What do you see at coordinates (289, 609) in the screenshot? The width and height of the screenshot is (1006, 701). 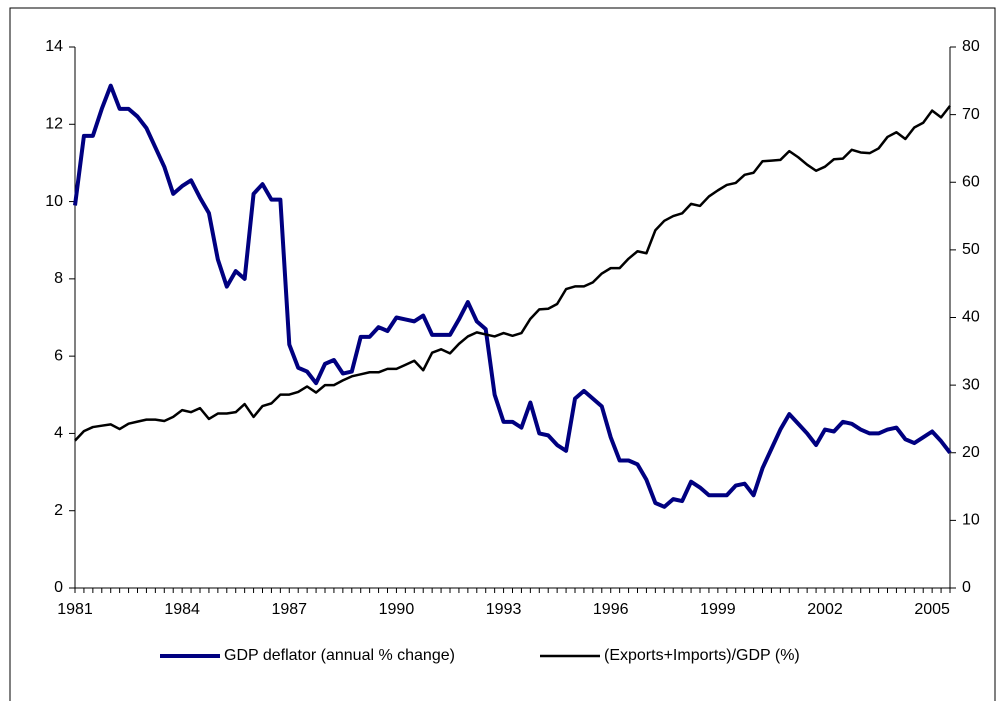 I see `x-tick-label: 1987` at bounding box center [289, 609].